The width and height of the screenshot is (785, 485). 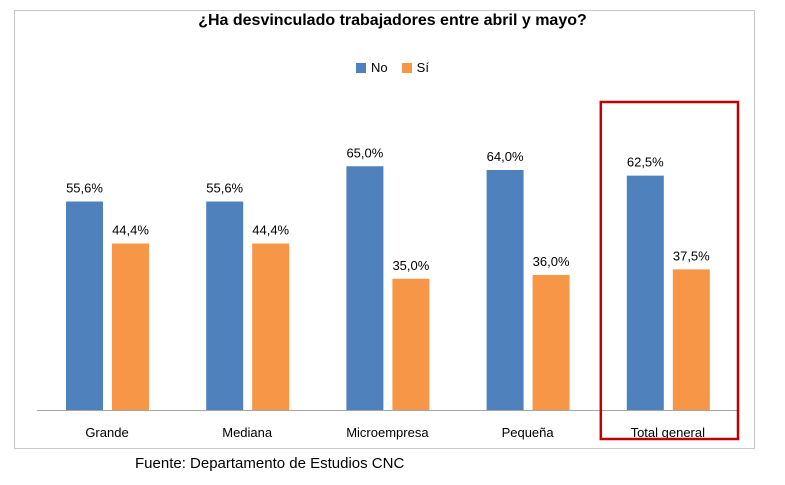 I want to click on data-label-no-microempresa: 65,0%, so click(x=364, y=152).